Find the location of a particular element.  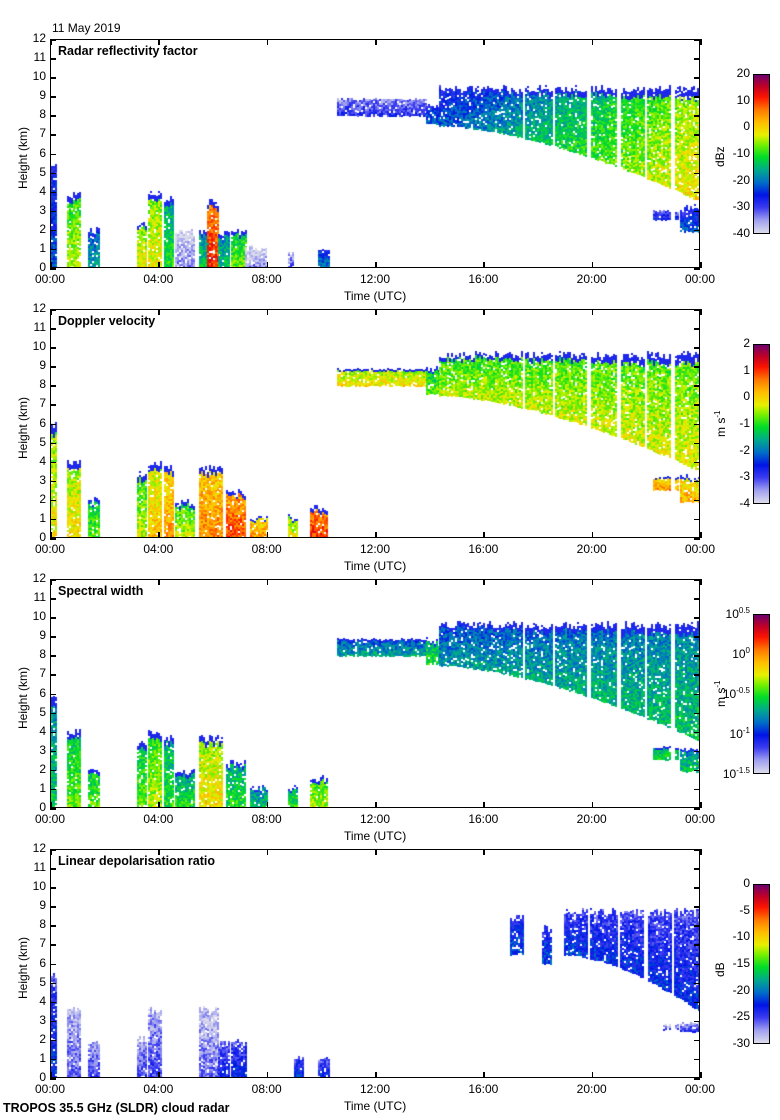

y-tick-label: 3 is located at coordinates (42, 749).